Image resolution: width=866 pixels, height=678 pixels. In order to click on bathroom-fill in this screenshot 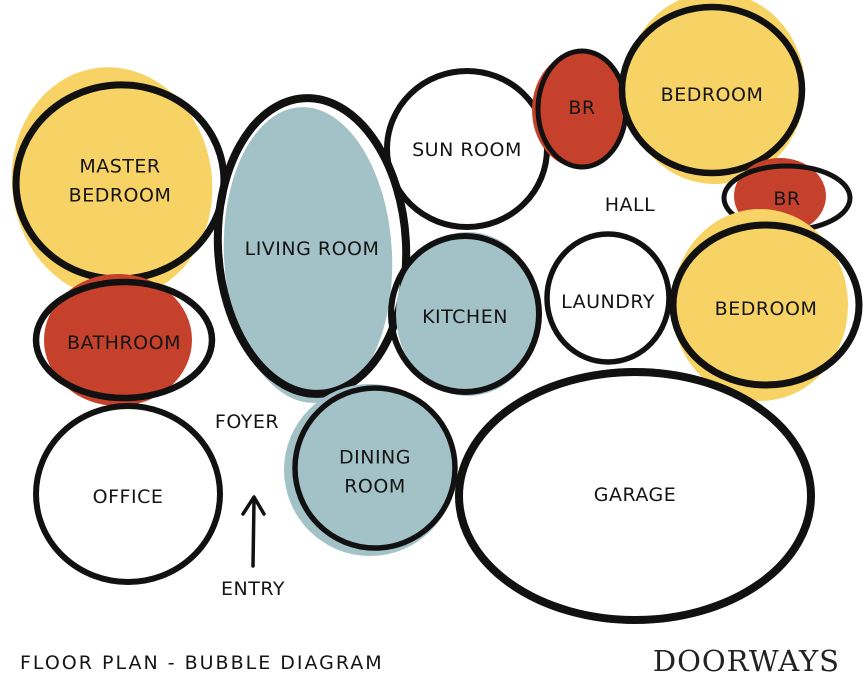, I will do `click(118, 340)`.